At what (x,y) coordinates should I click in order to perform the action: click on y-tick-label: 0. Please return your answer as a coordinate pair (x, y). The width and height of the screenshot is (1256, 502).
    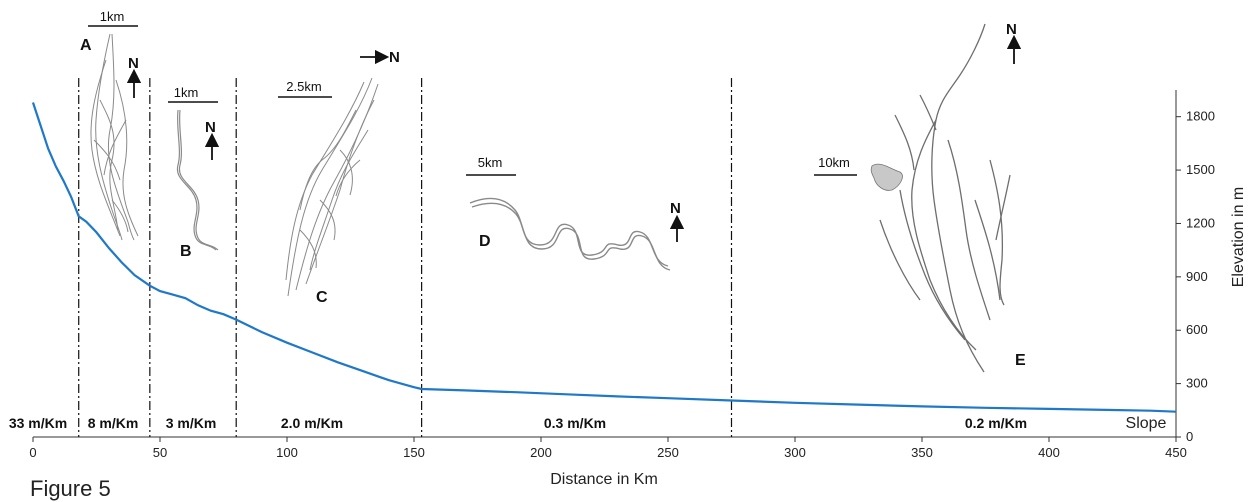
    Looking at the image, I should click on (1189, 436).